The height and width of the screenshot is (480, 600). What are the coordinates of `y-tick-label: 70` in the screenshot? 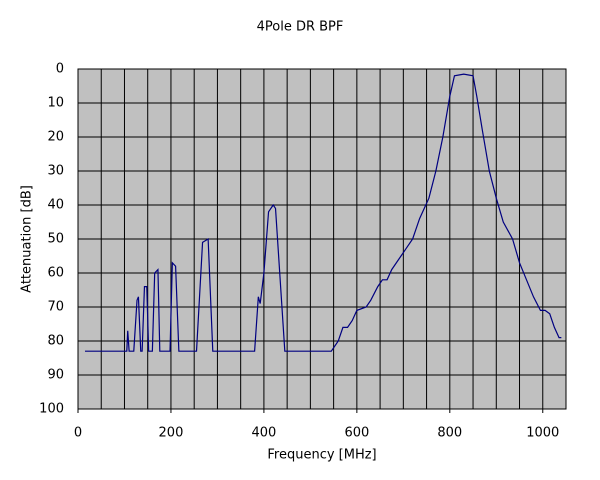 It's located at (55, 307).